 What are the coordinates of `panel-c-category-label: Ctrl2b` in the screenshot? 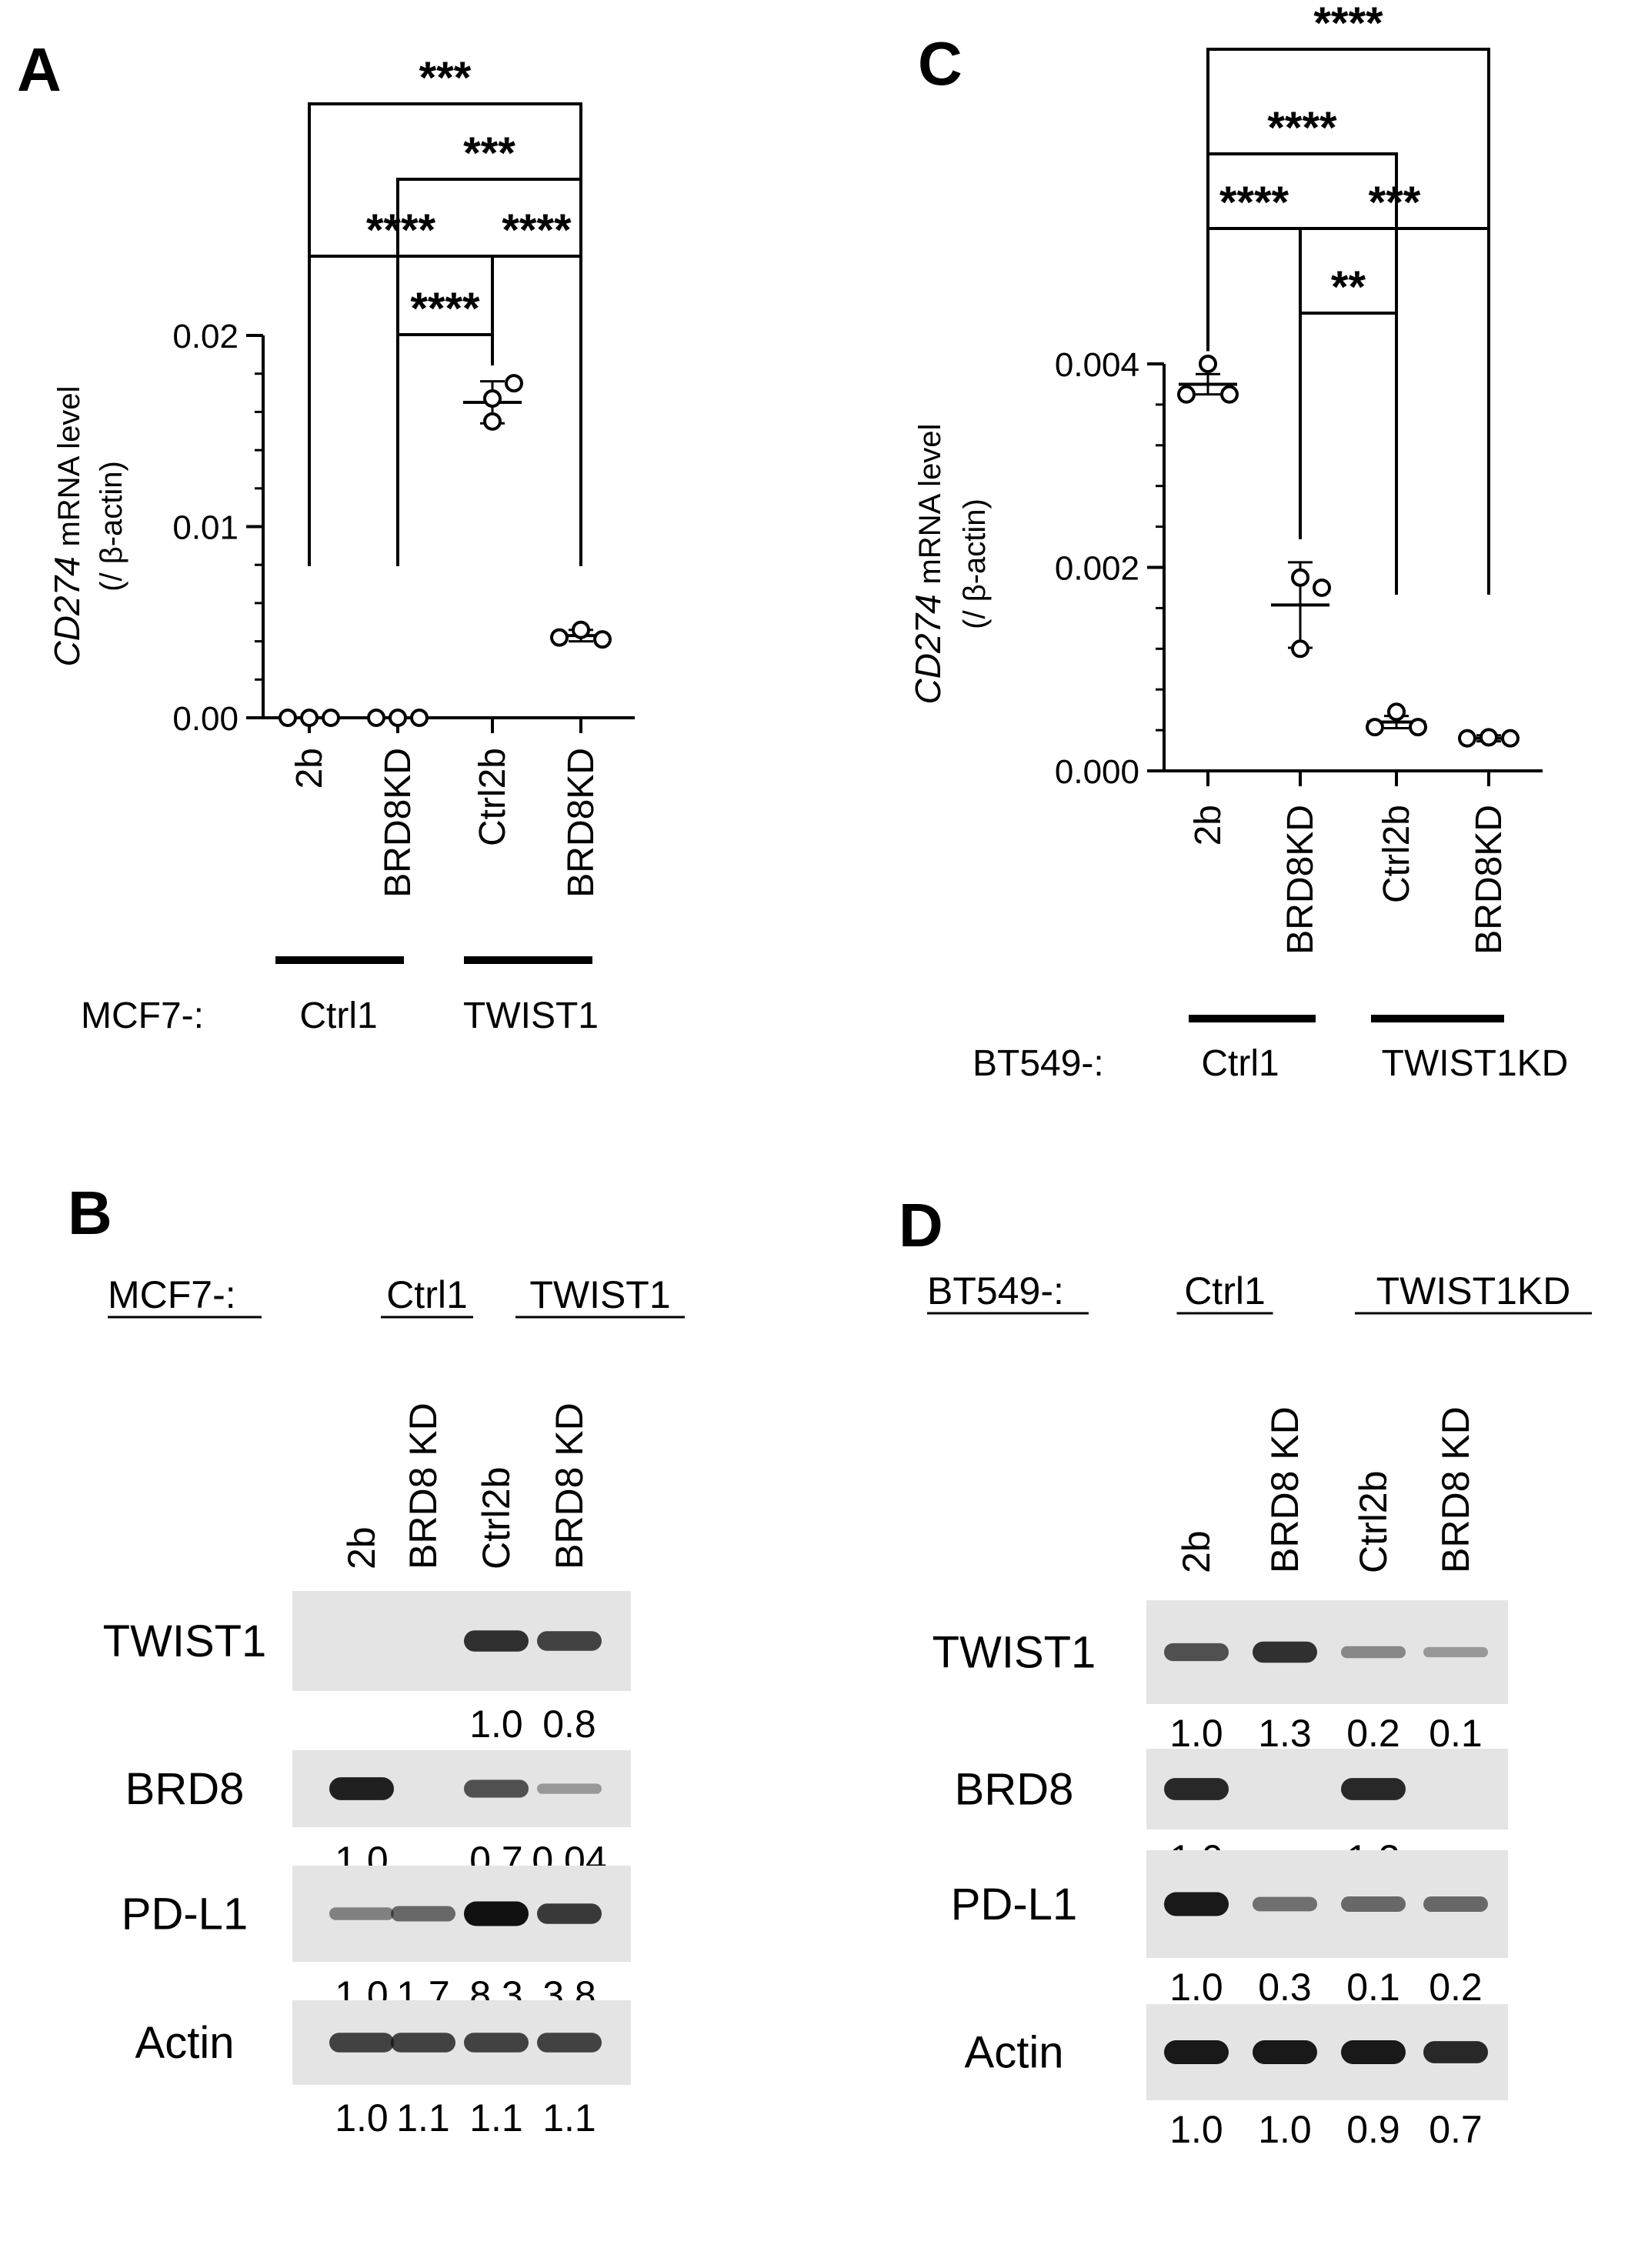 It's located at (1396, 854).